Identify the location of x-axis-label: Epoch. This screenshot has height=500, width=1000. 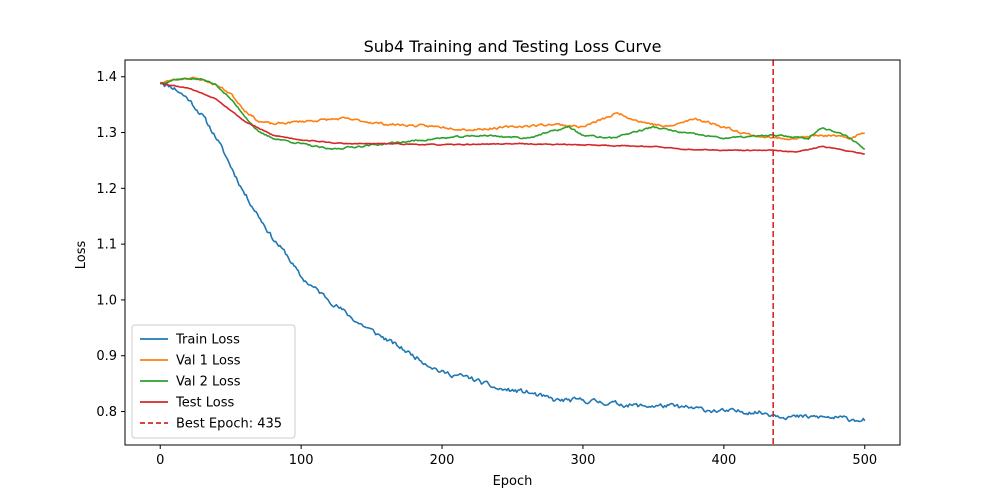
(513, 481).